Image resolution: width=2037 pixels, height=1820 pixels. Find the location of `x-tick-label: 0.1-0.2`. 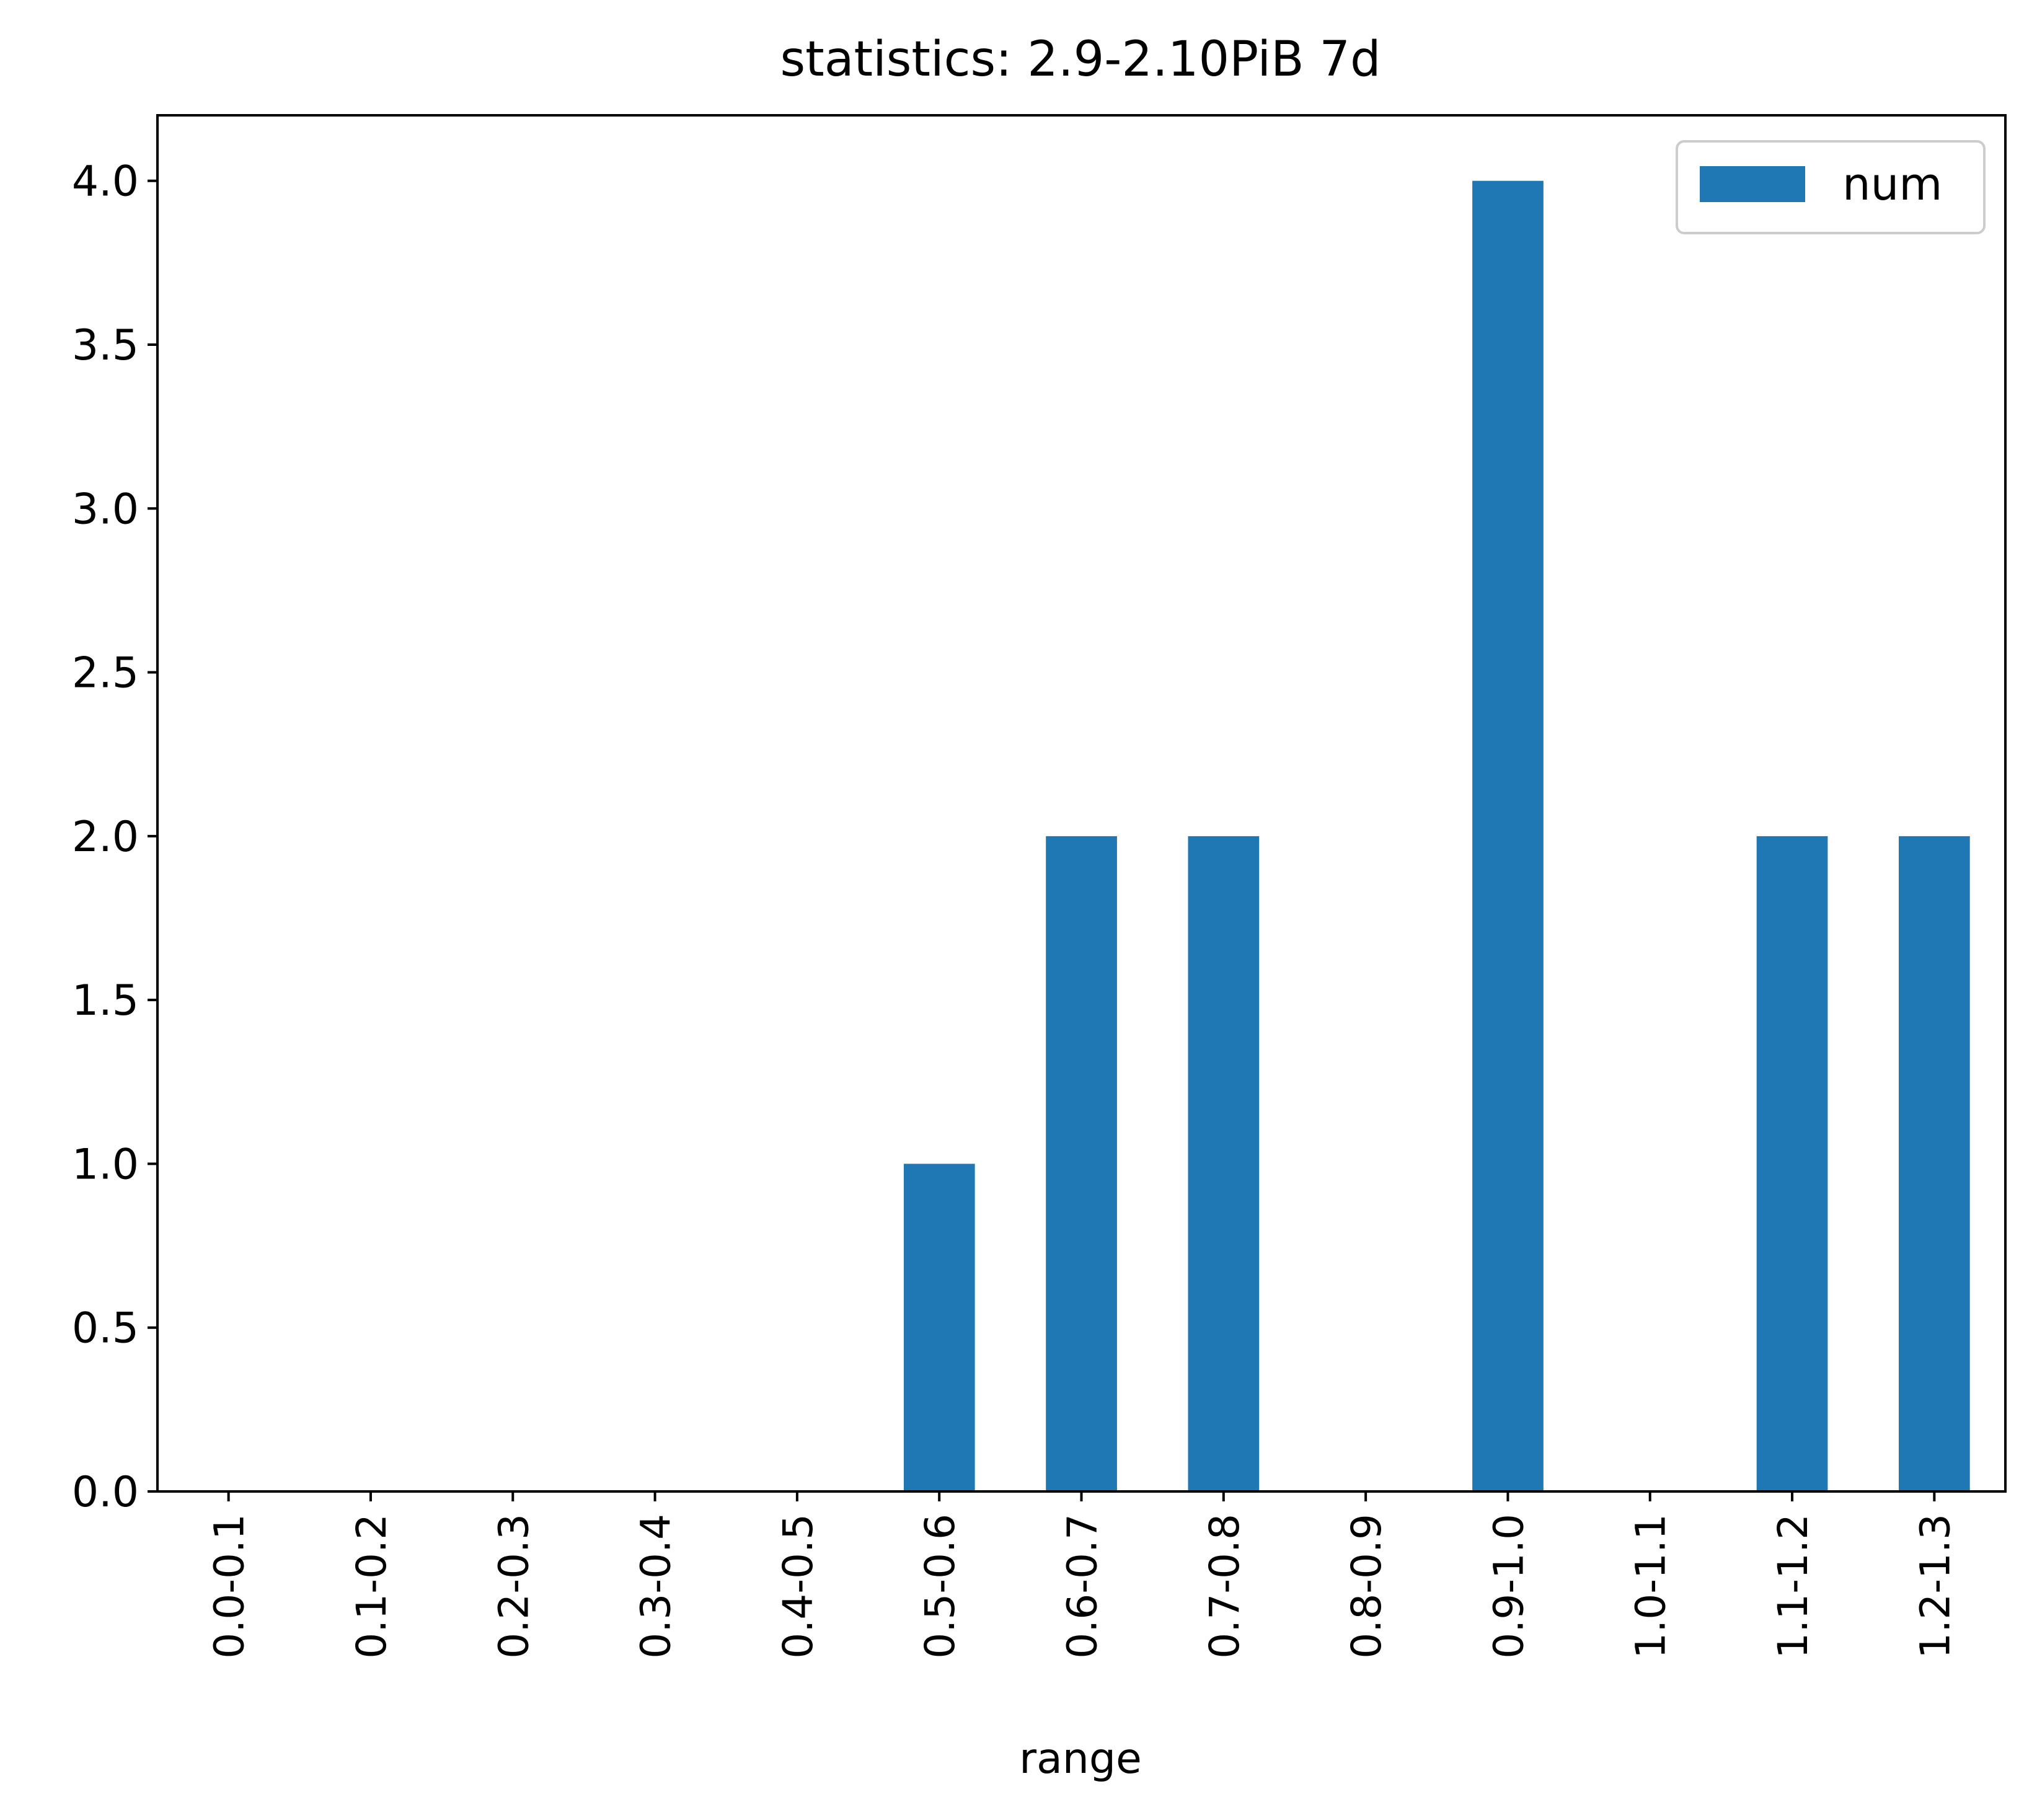

x-tick-label: 0.1-0.2 is located at coordinates (371, 1586).